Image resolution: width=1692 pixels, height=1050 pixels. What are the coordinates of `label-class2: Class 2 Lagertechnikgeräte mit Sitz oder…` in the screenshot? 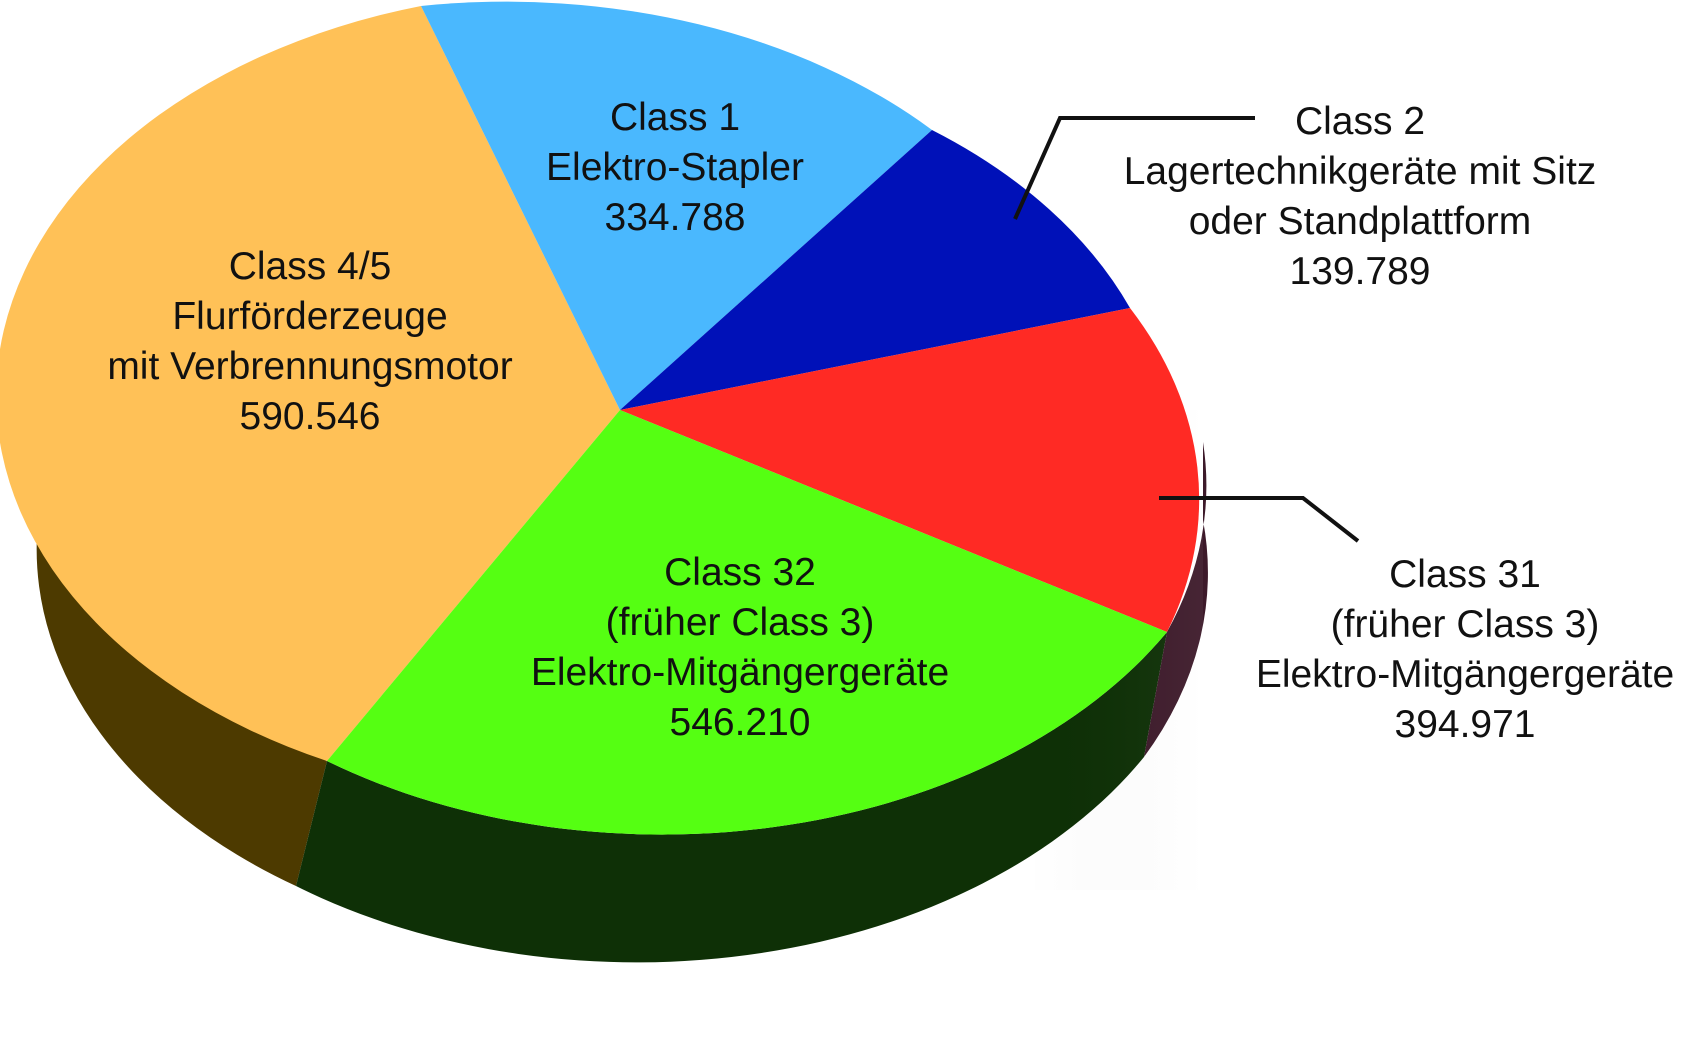 It's located at (1360, 196).